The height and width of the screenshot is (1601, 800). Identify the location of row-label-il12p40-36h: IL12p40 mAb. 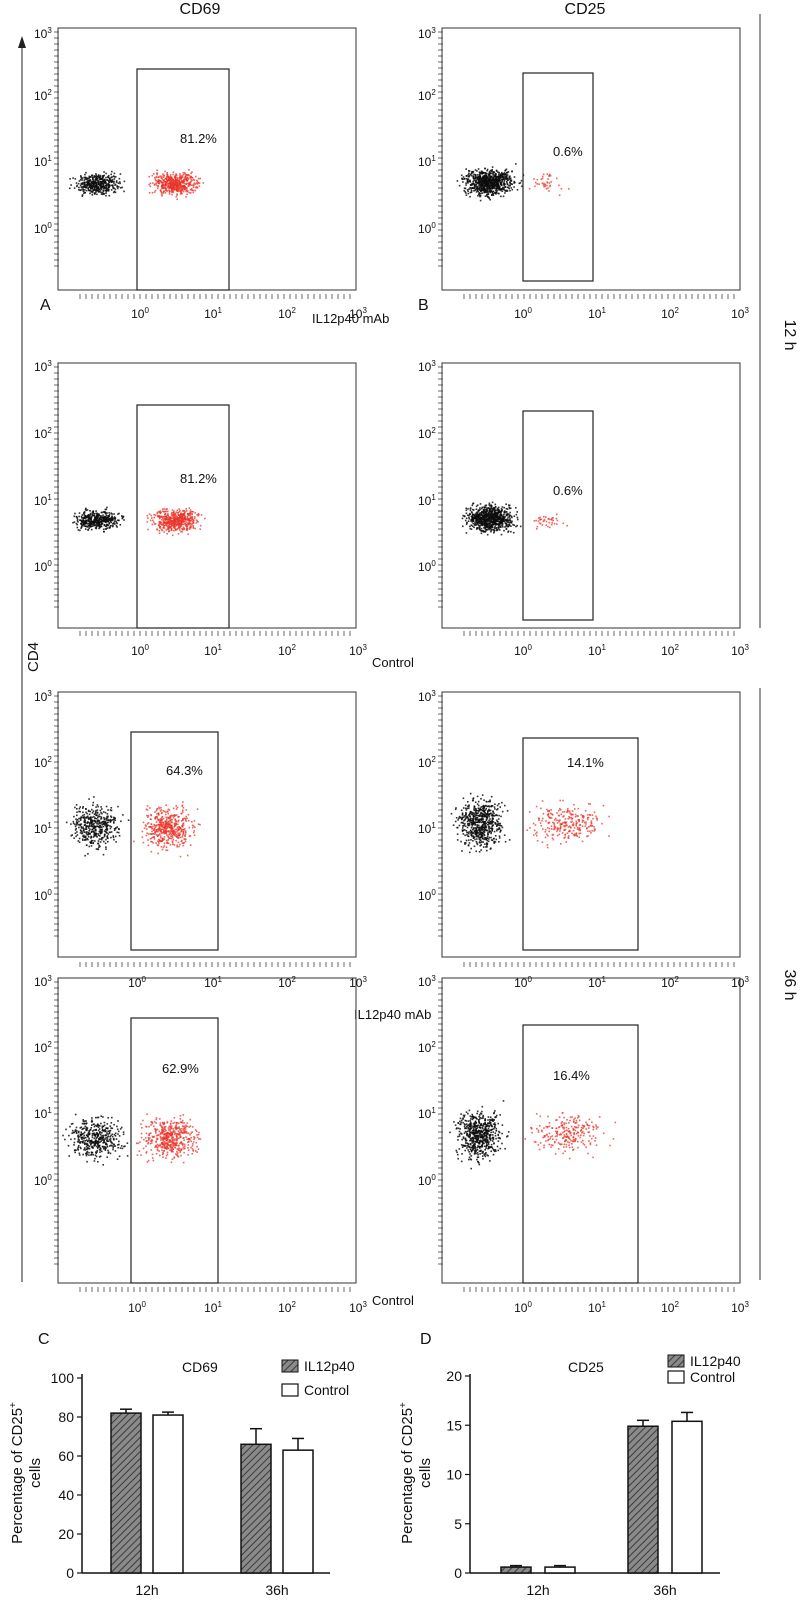
(392, 1014).